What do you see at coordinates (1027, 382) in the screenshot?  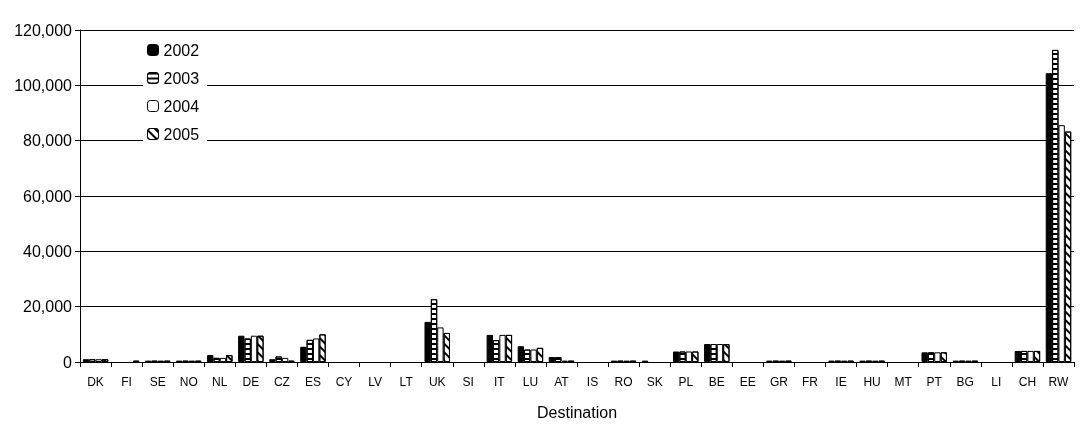 I see `x-tick-label: CH` at bounding box center [1027, 382].